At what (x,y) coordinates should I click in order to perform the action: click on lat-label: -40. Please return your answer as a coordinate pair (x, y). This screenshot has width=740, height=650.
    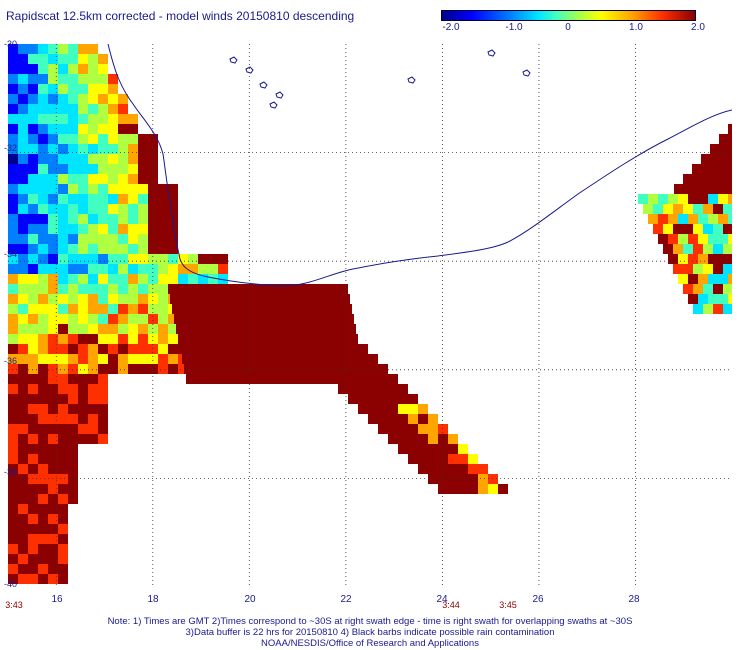
    Looking at the image, I should click on (11, 584).